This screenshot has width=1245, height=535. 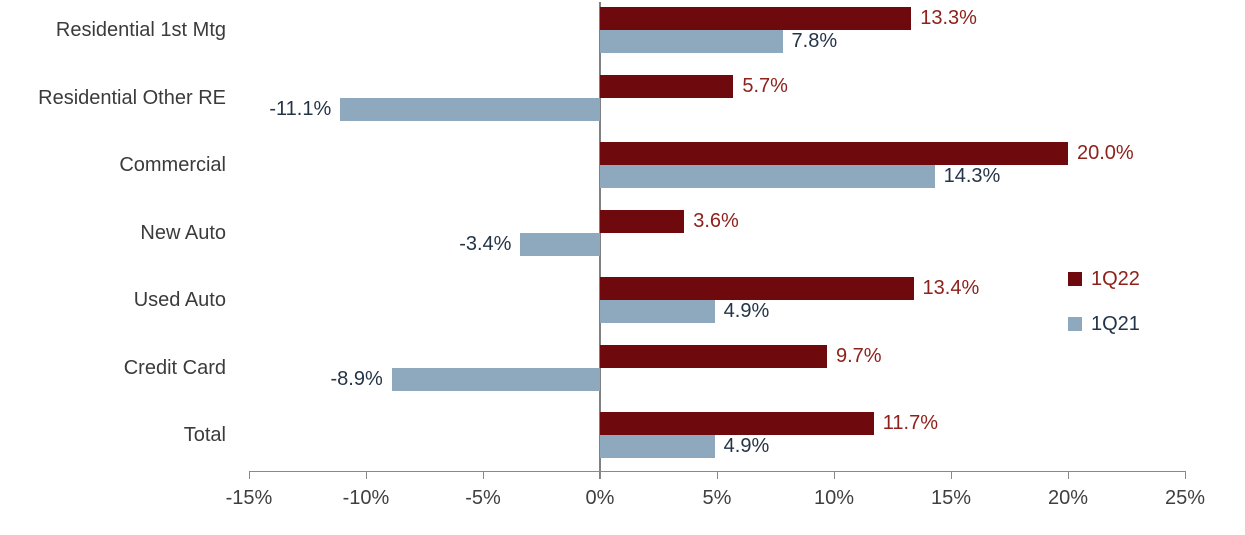 I want to click on value-label-1q21: -11.1%, so click(x=300, y=108).